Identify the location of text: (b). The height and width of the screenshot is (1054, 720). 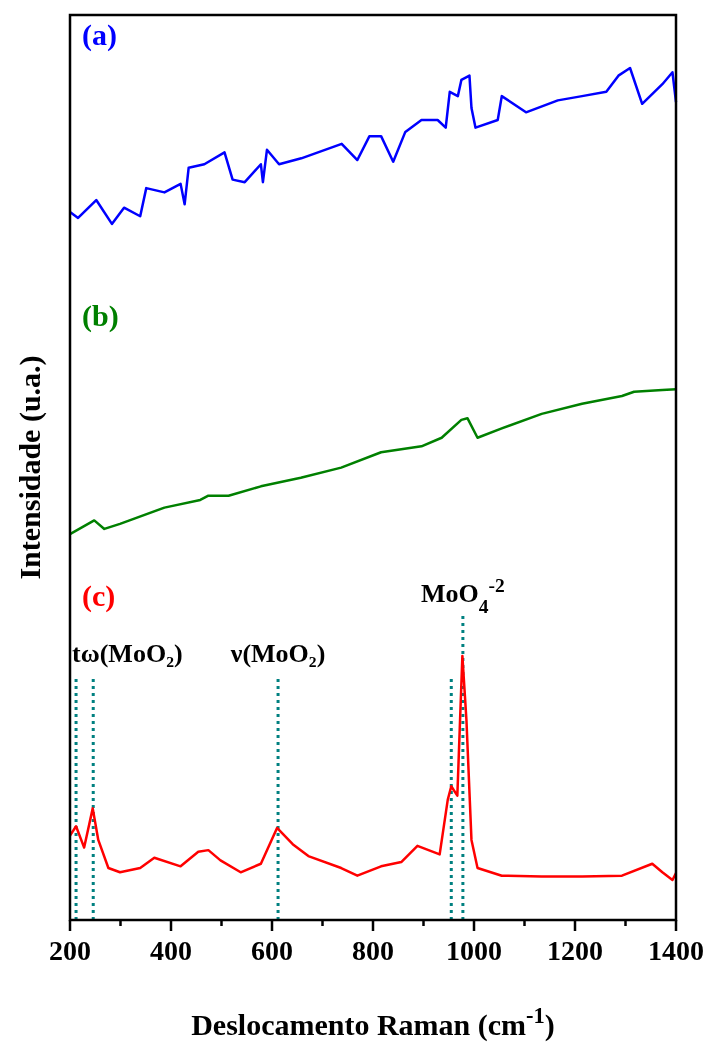
(100, 315).